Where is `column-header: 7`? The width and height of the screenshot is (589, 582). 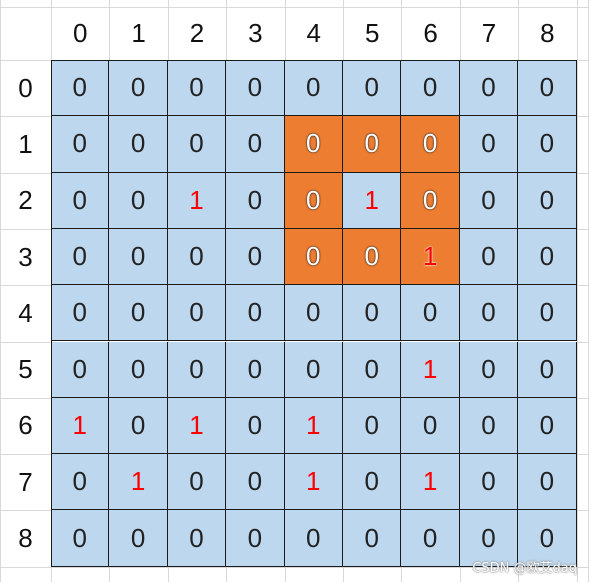 column-header: 7 is located at coordinates (489, 33).